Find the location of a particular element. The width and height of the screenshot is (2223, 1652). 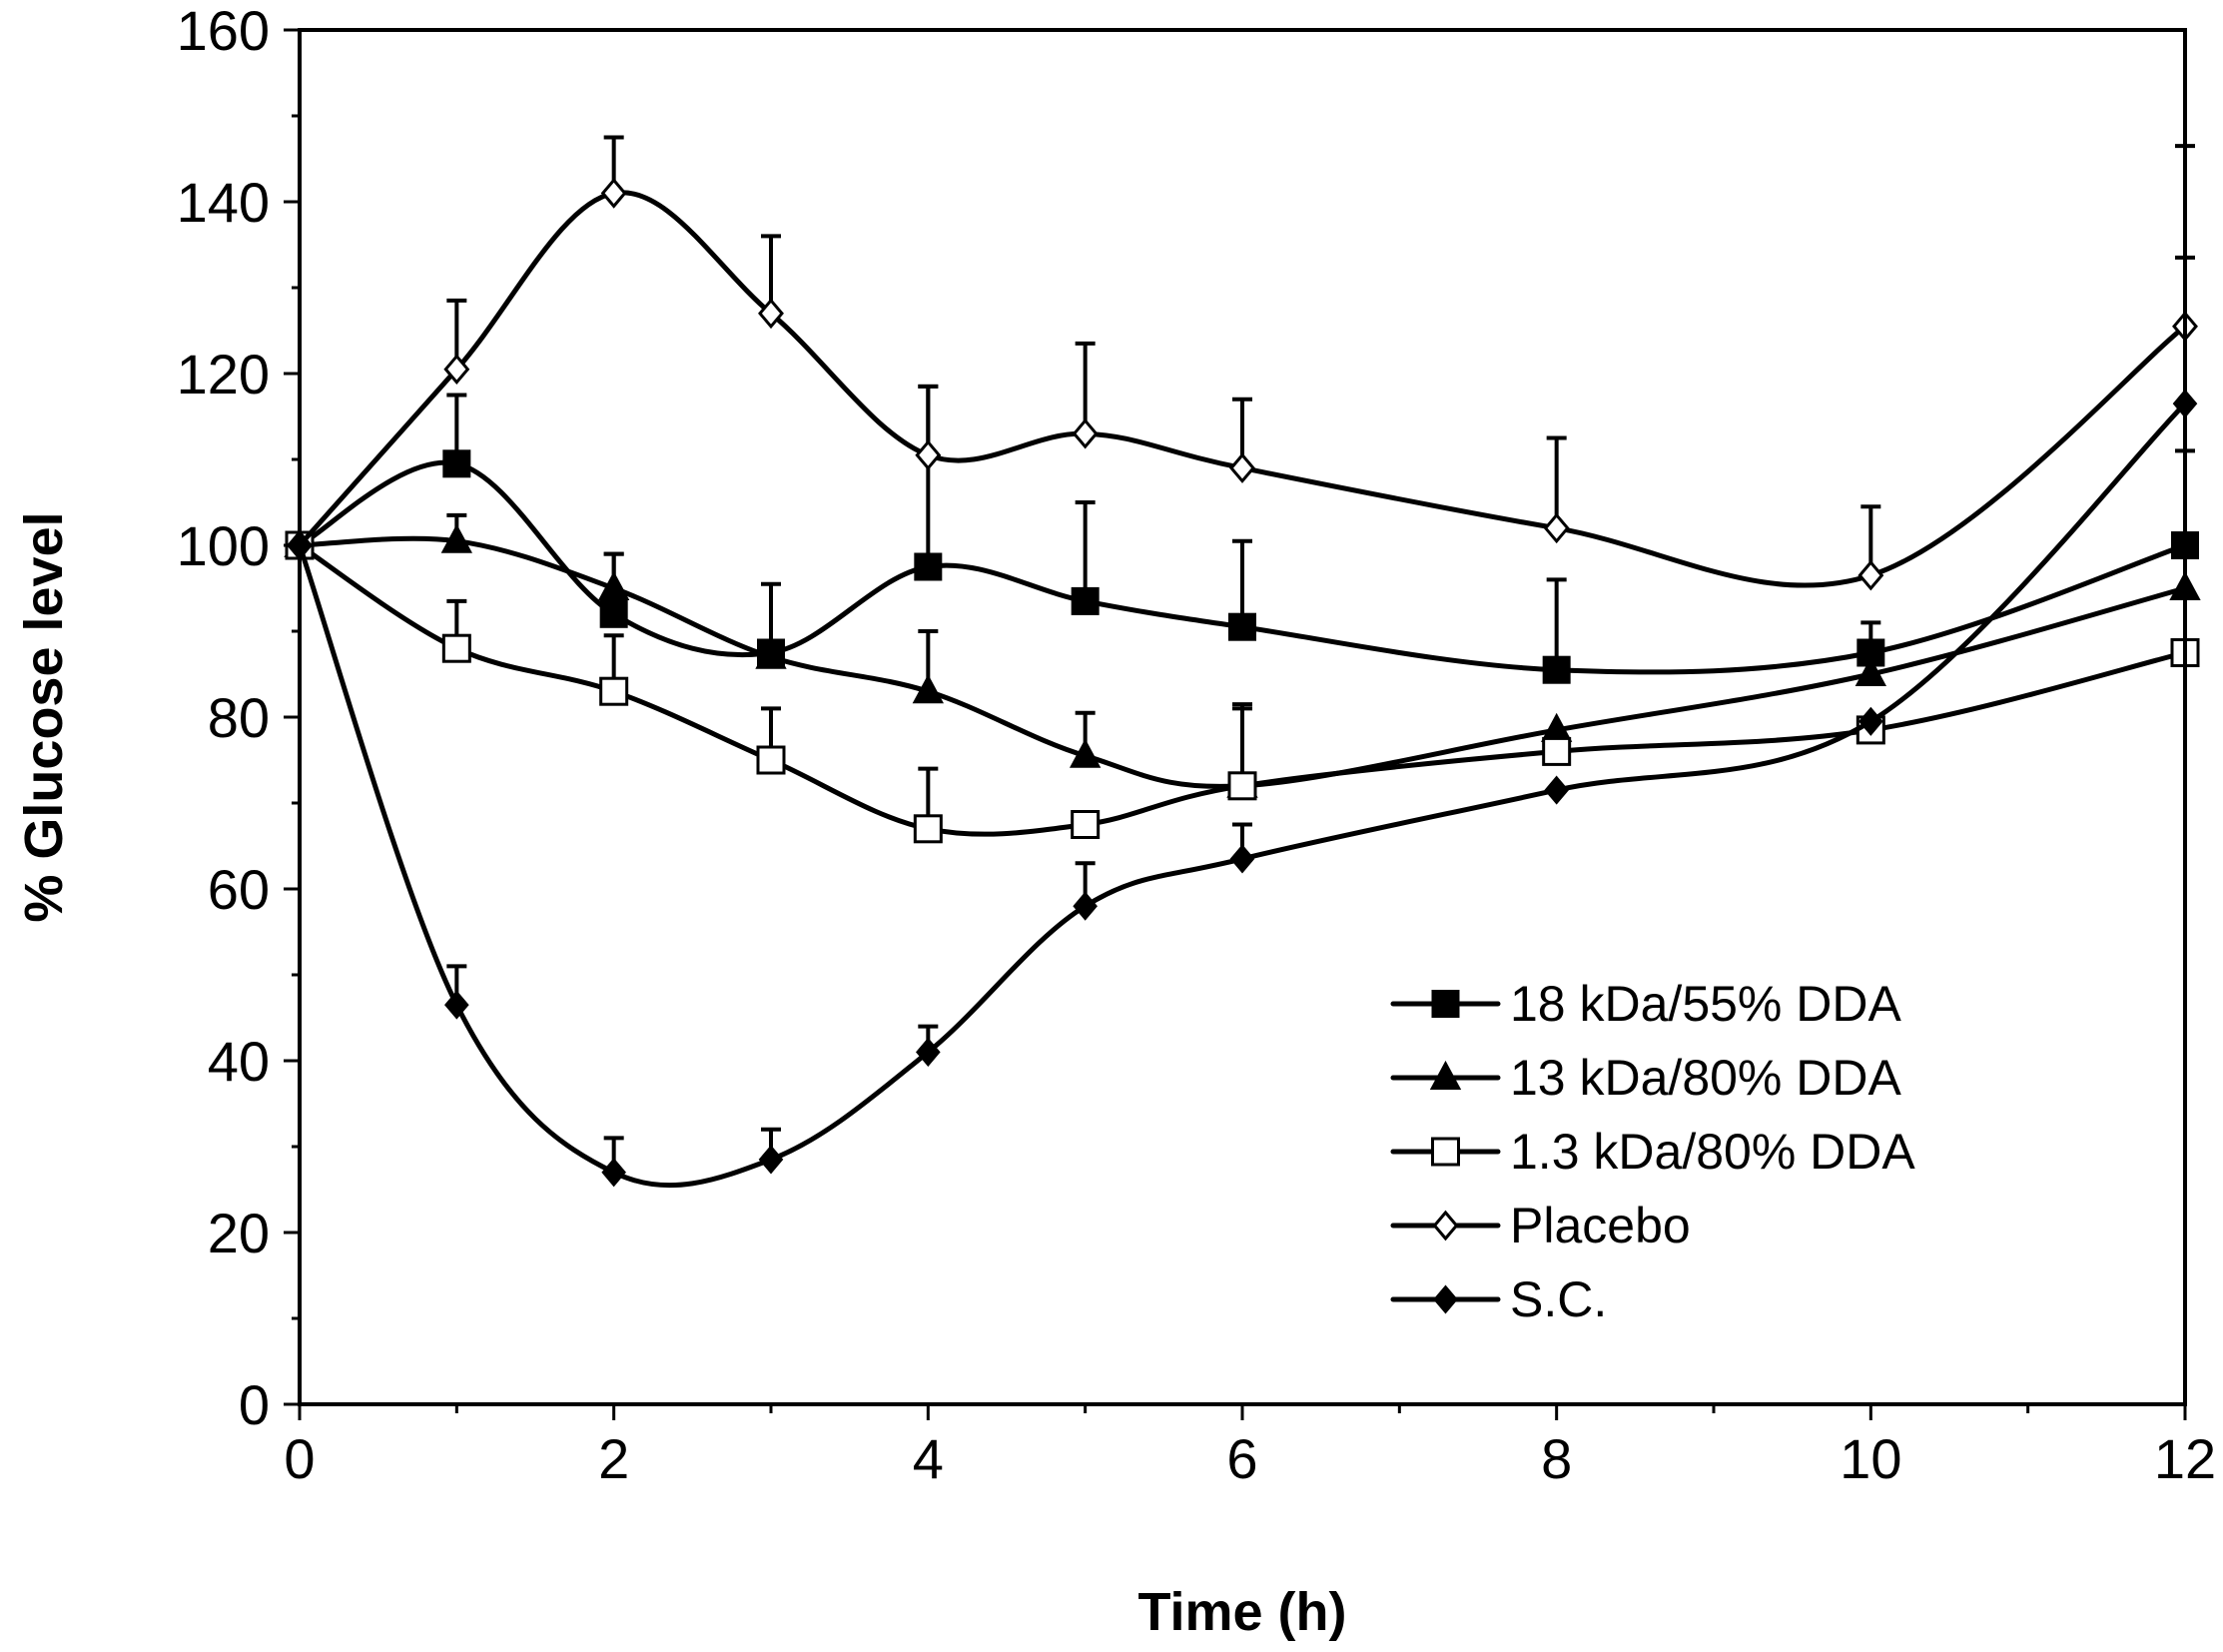

x-tick-label: 8 is located at coordinates (1556, 1458).